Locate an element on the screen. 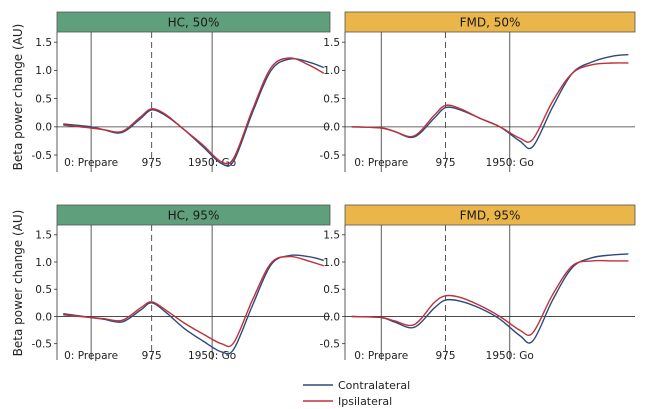 This screenshot has height=409, width=645. legend-label-contralateral: Contralateral is located at coordinates (374, 385).